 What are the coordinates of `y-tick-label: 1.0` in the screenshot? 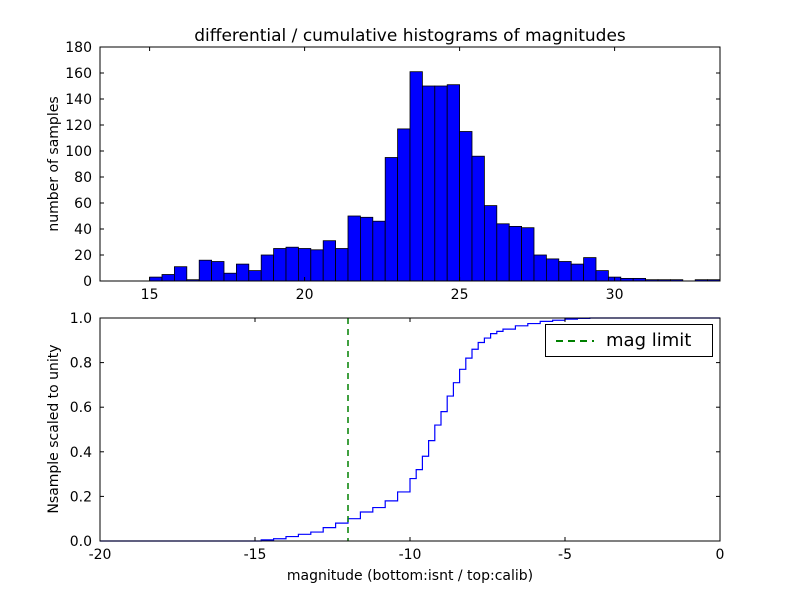 It's located at (81, 319).